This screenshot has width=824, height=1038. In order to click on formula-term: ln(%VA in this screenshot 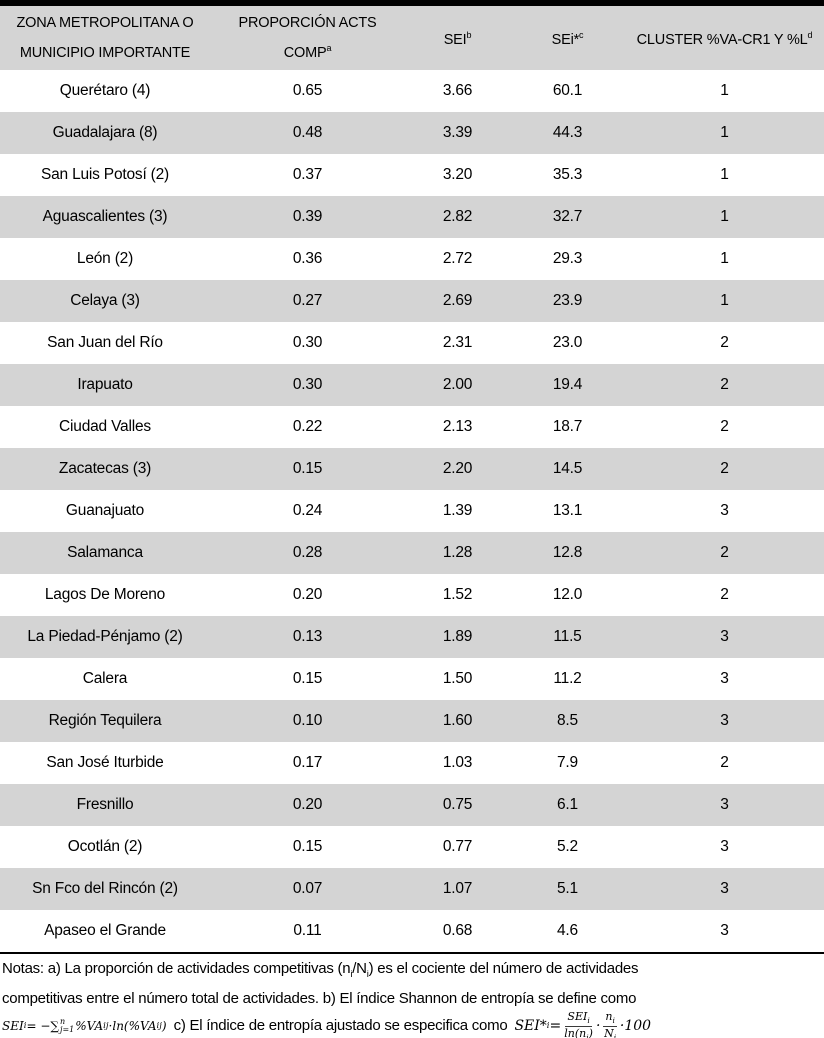, I will do `click(134, 1026)`.